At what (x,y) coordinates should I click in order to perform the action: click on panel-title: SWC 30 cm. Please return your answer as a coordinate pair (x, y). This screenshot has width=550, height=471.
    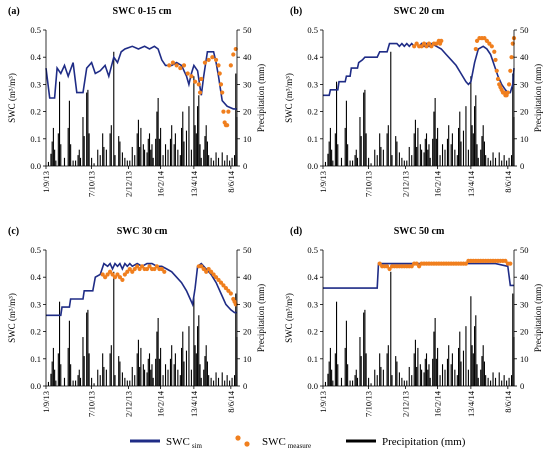
    Looking at the image, I should click on (142, 231).